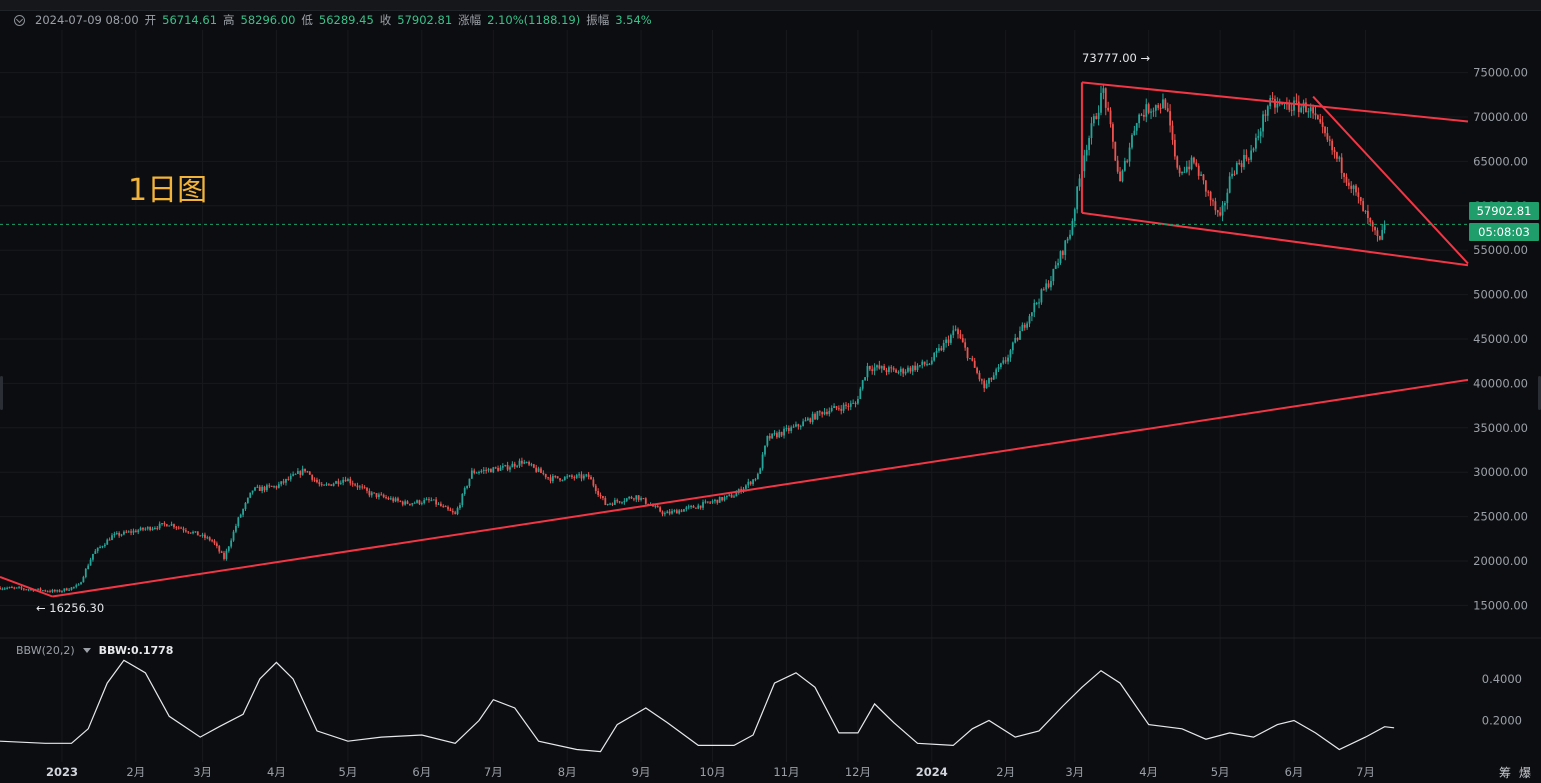 The width and height of the screenshot is (1541, 783). I want to click on collapse-icon, so click(19, 20).